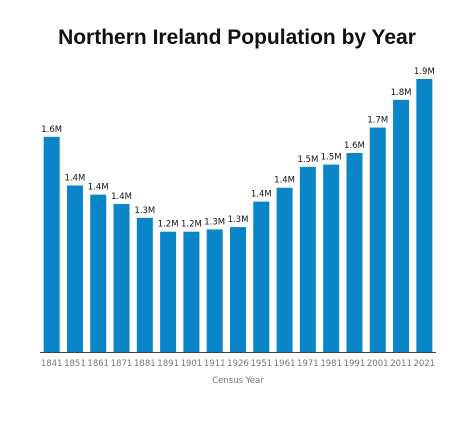 The width and height of the screenshot is (474, 421). What do you see at coordinates (51, 130) in the screenshot?
I see `data-label-1841: 1.6M` at bounding box center [51, 130].